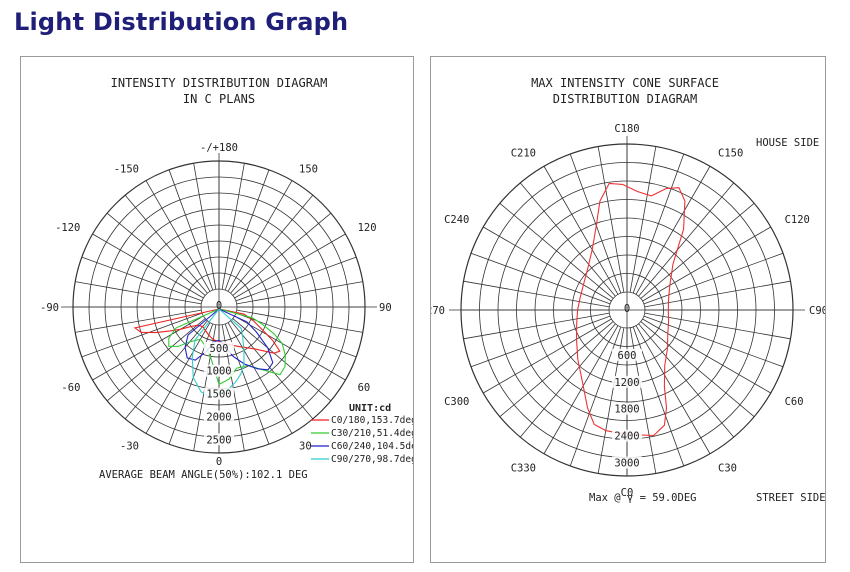 The width and height of the screenshot is (850, 572). Describe the element at coordinates (372, 459) in the screenshot. I see `legend-entry: C90/270,98.7deg` at that location.